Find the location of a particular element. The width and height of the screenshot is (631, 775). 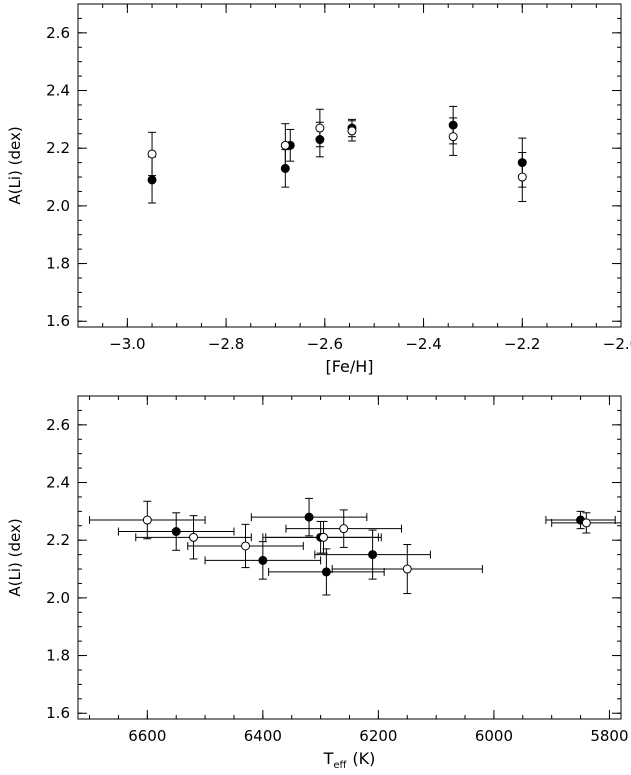

bottom-x-tick-label: 6400 is located at coordinates (263, 736).